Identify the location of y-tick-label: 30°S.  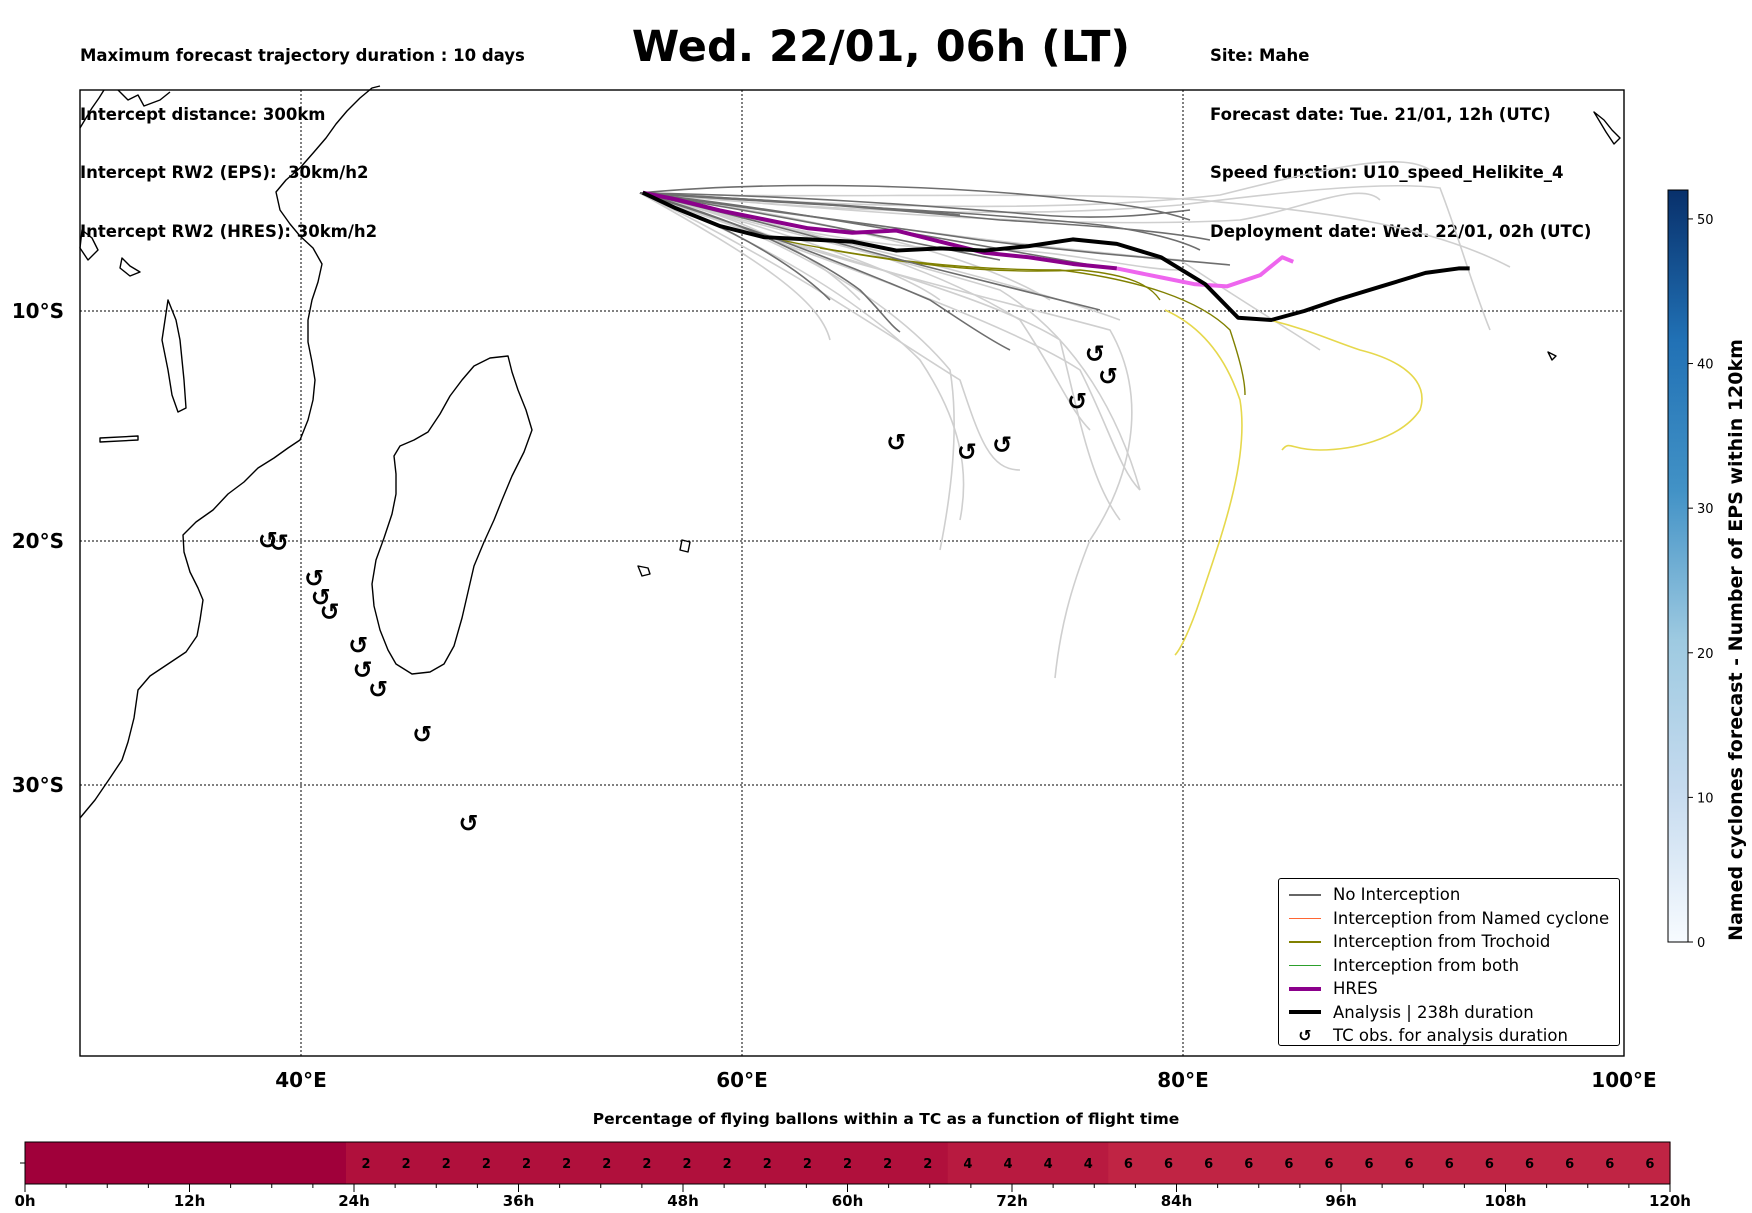
(38, 785).